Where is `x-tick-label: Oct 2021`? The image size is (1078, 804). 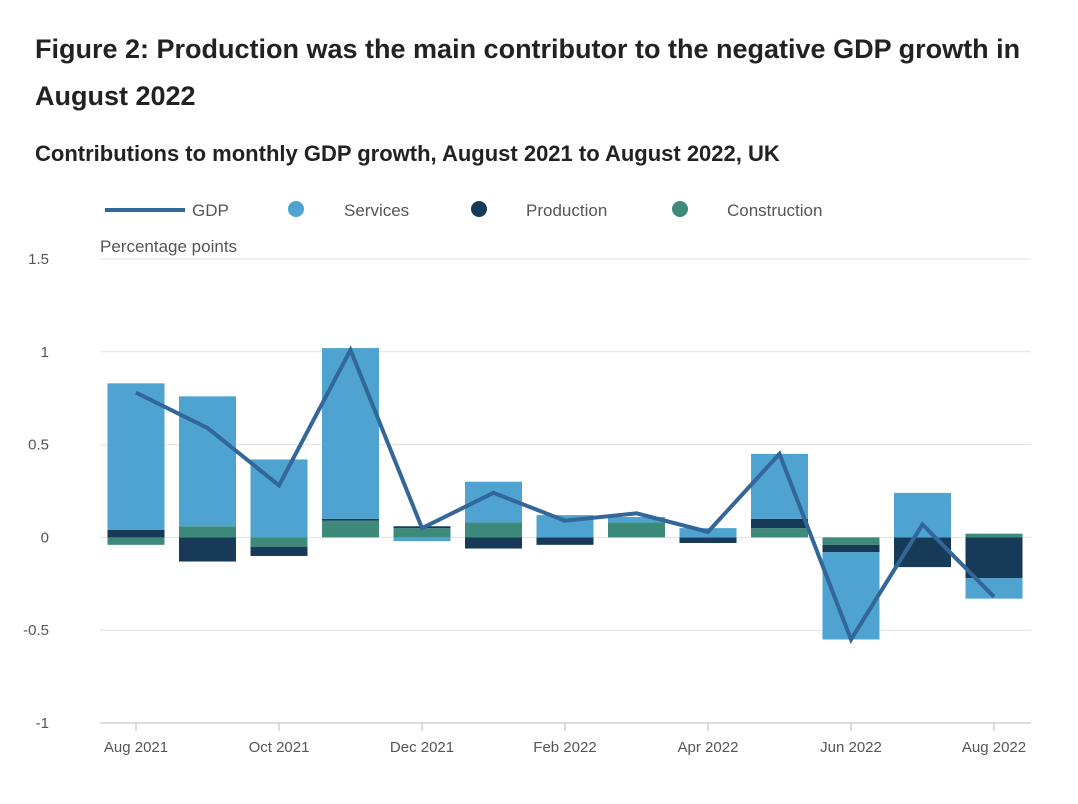
x-tick-label: Oct 2021 is located at coordinates (279, 747).